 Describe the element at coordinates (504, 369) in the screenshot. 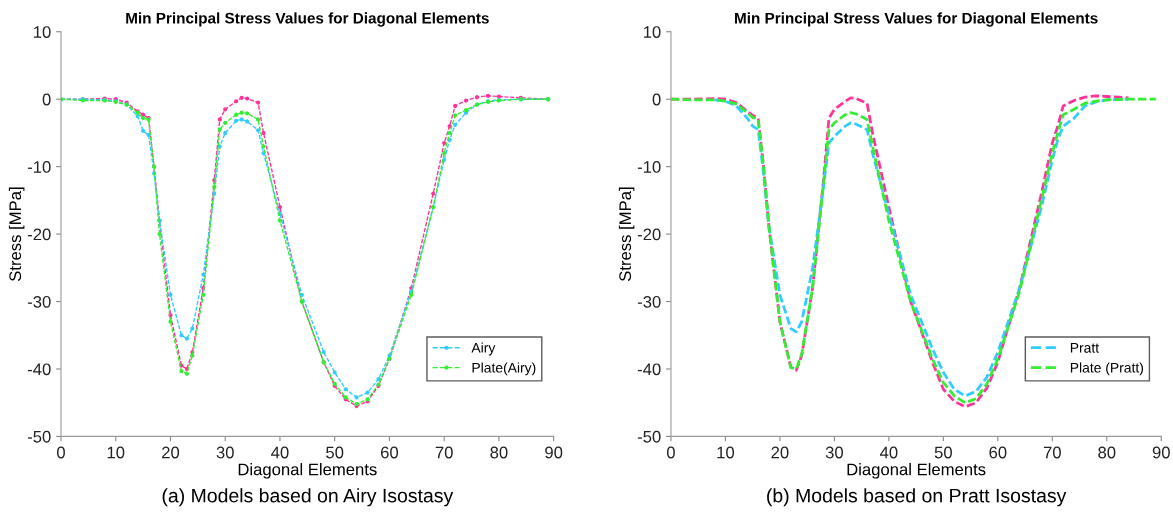

I see `legend-label: Plate(Airy)` at that location.